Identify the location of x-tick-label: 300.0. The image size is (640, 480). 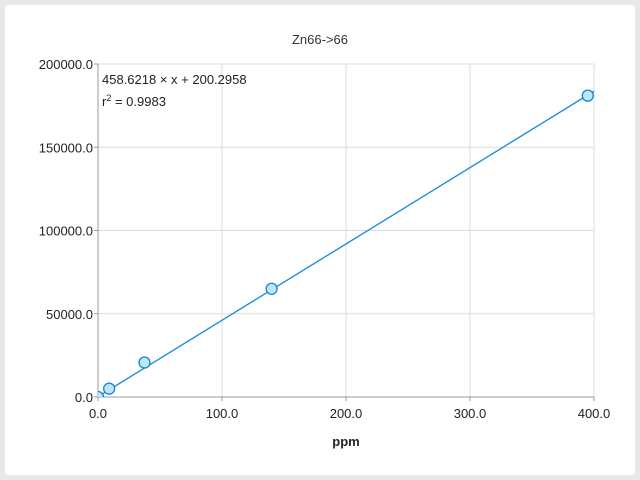
(470, 413).